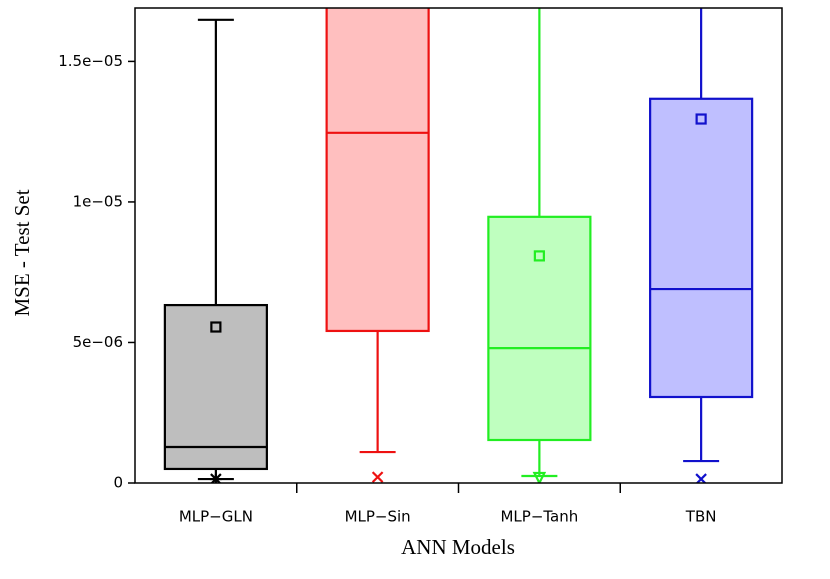 This screenshot has width=830, height=579. Describe the element at coordinates (539, 517) in the screenshot. I see `x-tick-label: MLP−Tanh` at that location.